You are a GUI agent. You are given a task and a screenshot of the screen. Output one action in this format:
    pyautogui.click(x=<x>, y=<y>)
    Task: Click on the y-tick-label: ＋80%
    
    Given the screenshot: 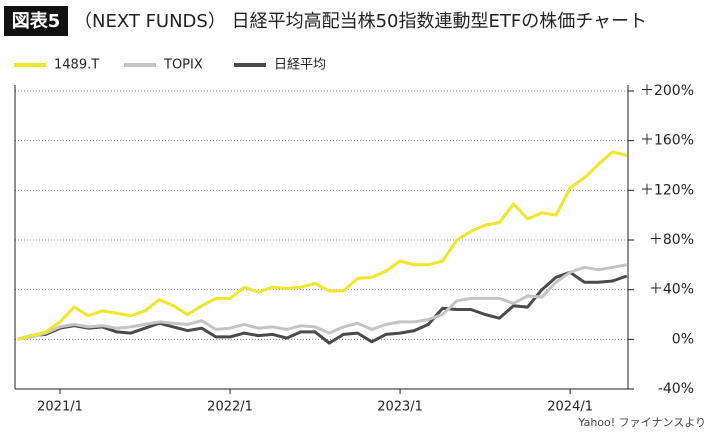 What is the action you would take?
    pyautogui.click(x=671, y=240)
    